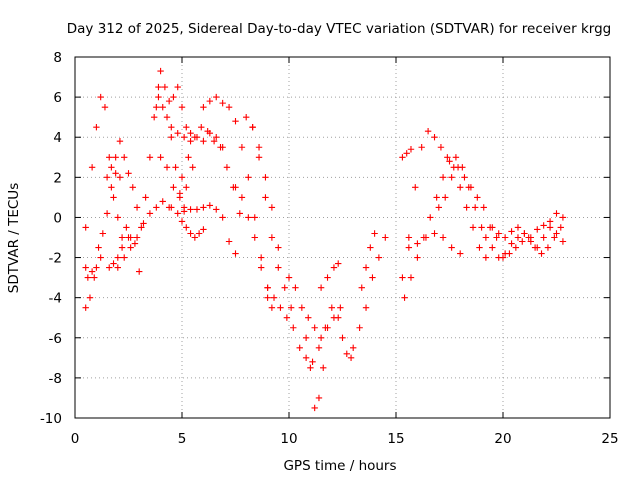 This screenshot has height=485, width=640. Describe the element at coordinates (434, 243) in the screenshot. I see `series-sat-ab` at that location.